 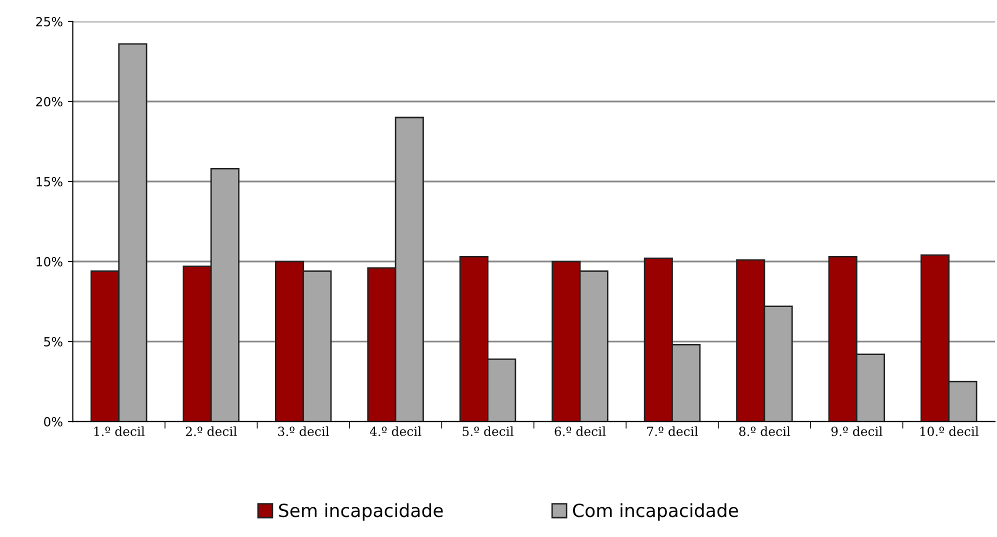 I want to click on x-tick-label: 1.º decil, so click(x=119, y=431).